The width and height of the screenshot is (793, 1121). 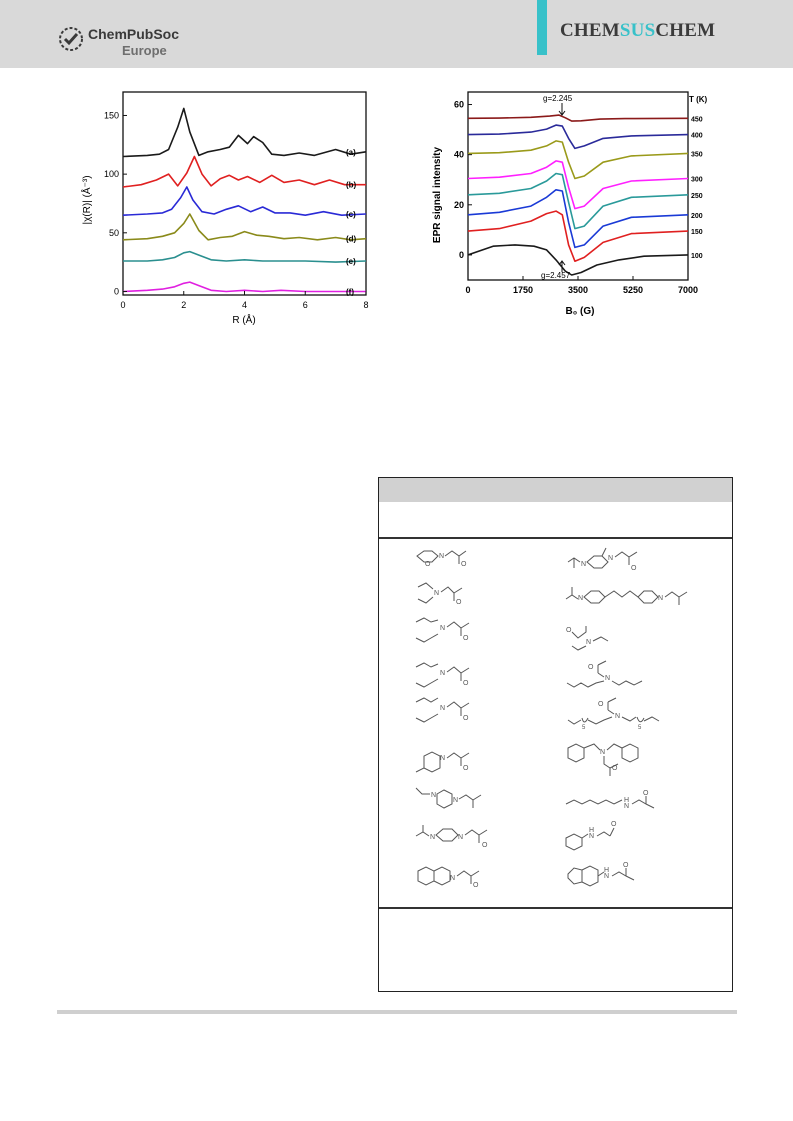 What do you see at coordinates (523, 290) in the screenshot?
I see `epr-xtick-label-1: 1750` at bounding box center [523, 290].